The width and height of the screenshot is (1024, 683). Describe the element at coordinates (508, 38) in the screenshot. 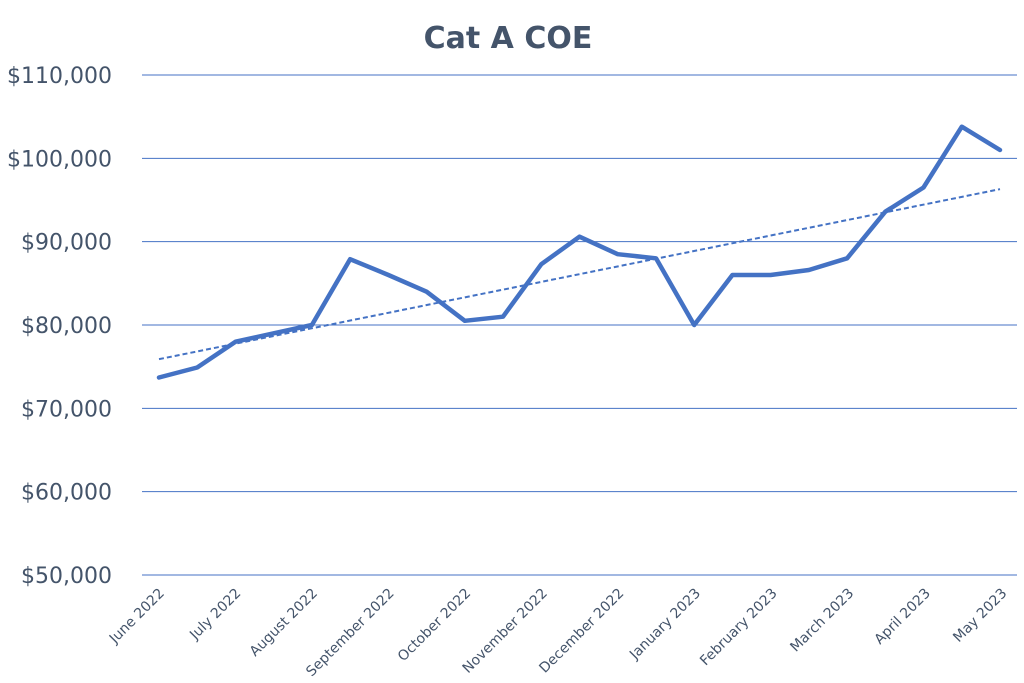

I see `chart-title: Cat A COE` at that location.